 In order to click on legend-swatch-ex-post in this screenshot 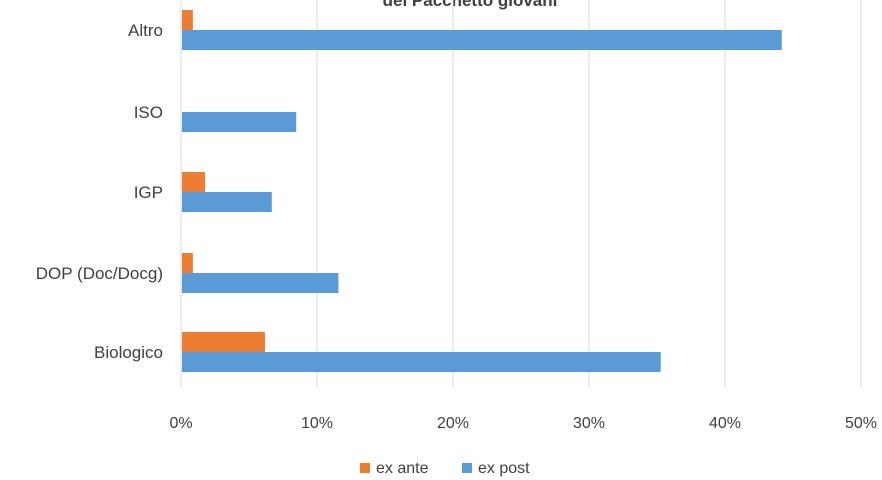, I will do `click(467, 468)`.